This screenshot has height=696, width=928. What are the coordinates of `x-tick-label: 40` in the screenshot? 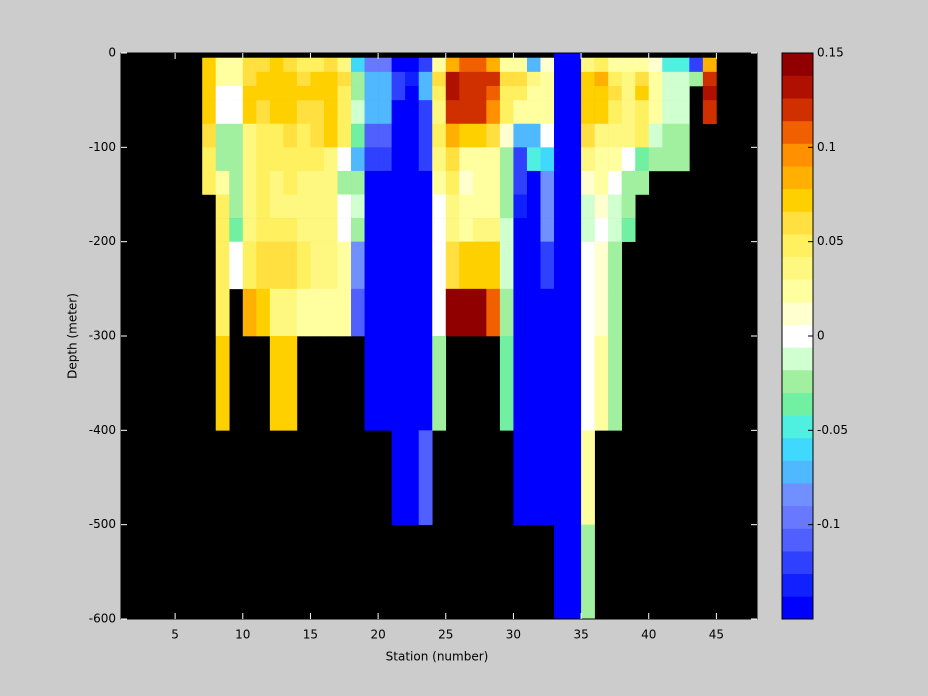 It's located at (648, 635).